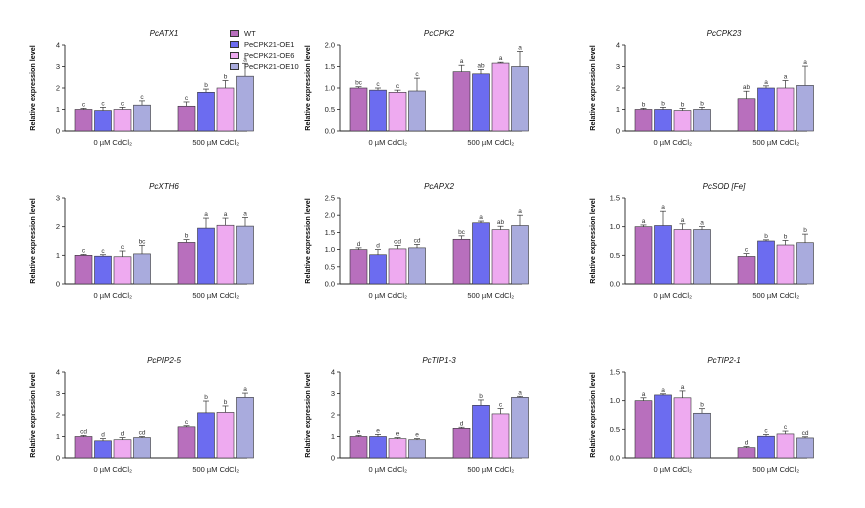 The image size is (865, 508). What do you see at coordinates (330, 45) in the screenshot?
I see `y-tick-label: 2.0` at bounding box center [330, 45].